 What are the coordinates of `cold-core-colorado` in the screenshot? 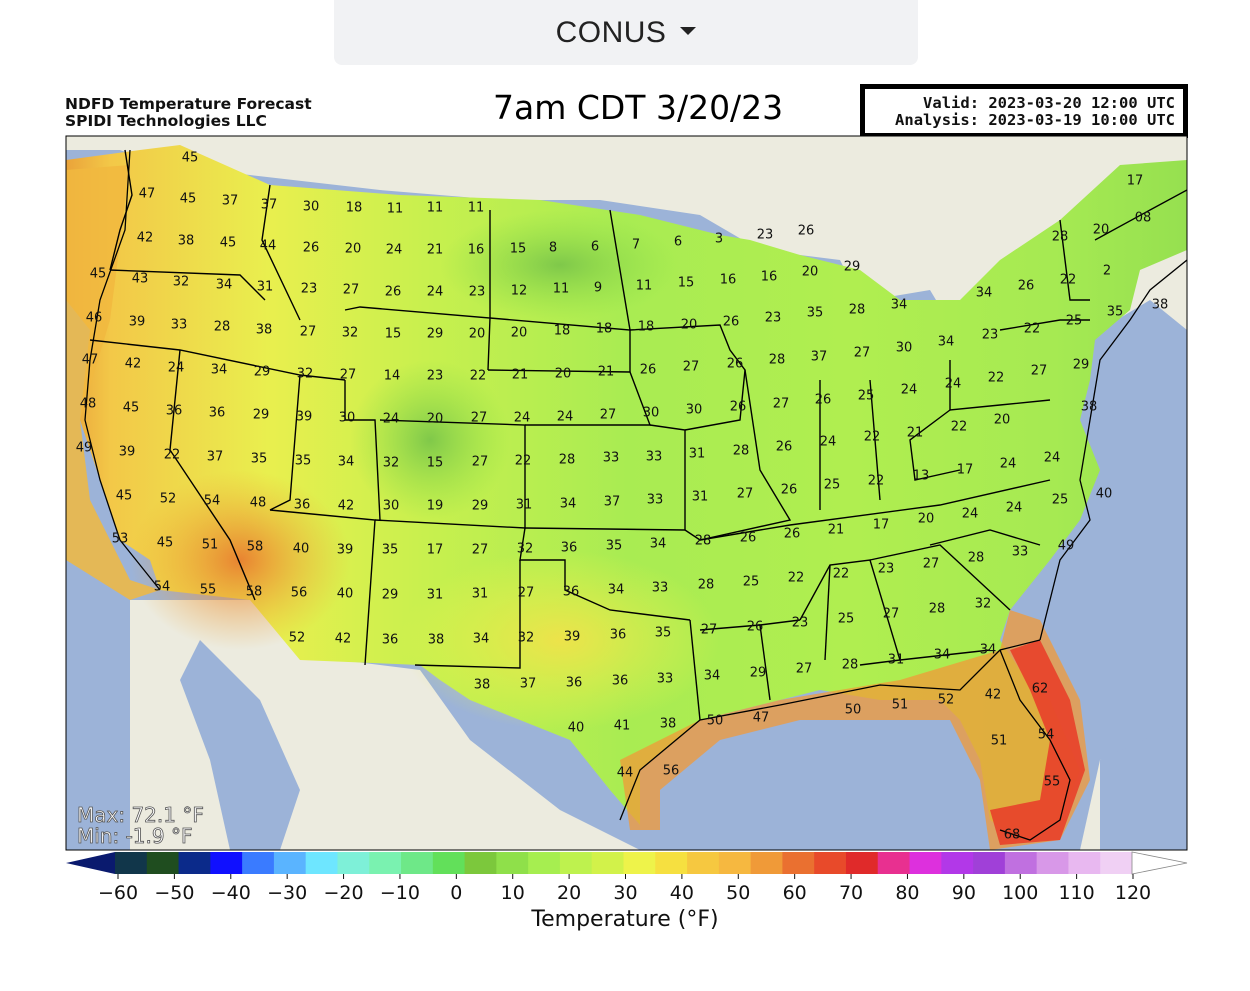 It's located at (430, 440).